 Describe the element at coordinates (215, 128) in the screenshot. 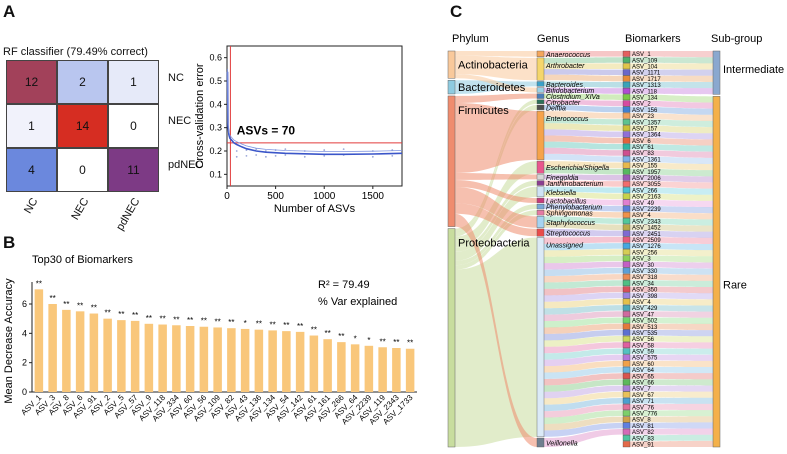

I see `y-tick-label: 0.3` at that location.